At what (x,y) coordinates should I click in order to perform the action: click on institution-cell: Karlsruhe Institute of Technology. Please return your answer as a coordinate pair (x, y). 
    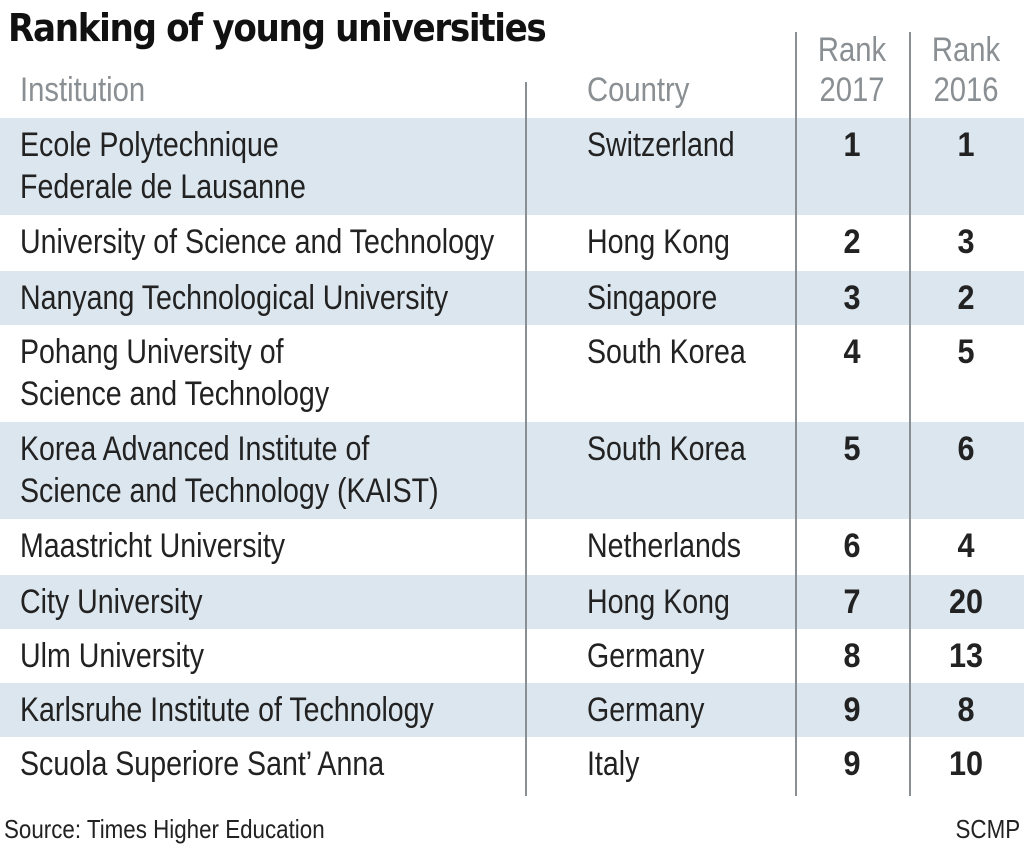
    Looking at the image, I should click on (227, 710).